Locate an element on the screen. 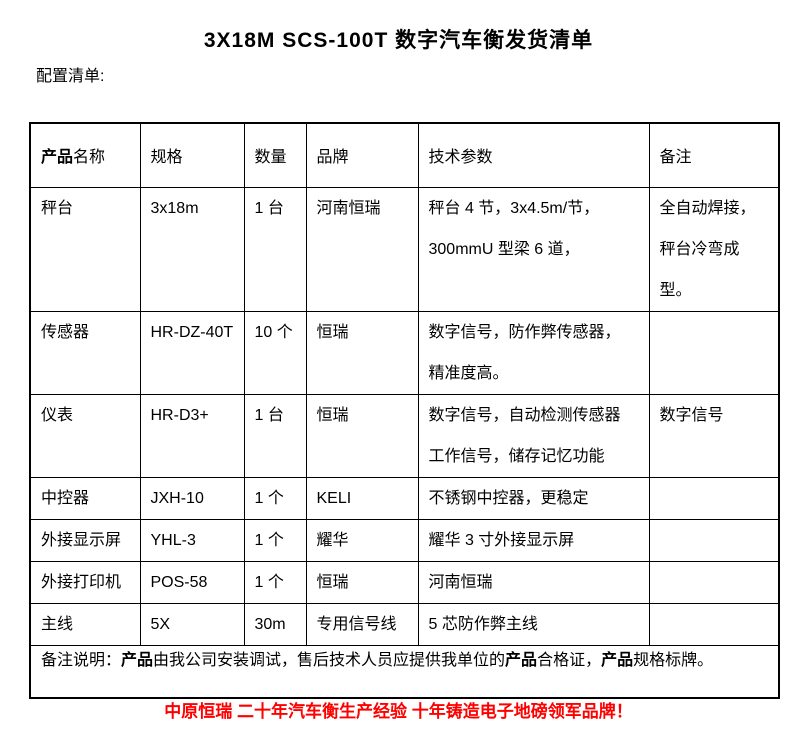  cell-qty: 30m is located at coordinates (275, 624).